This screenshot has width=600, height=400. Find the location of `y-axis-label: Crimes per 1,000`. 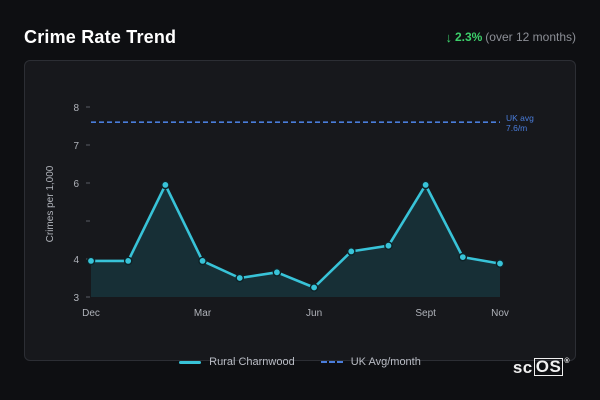

y-axis-label: Crimes per 1,000 is located at coordinates (50, 203).